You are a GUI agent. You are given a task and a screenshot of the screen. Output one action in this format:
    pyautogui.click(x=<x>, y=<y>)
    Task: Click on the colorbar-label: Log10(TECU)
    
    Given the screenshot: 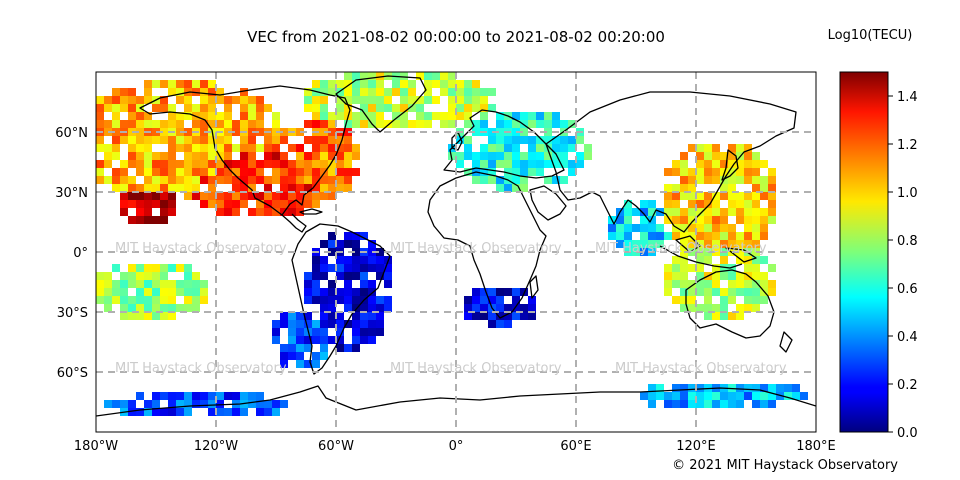 What is the action you would take?
    pyautogui.click(x=870, y=35)
    